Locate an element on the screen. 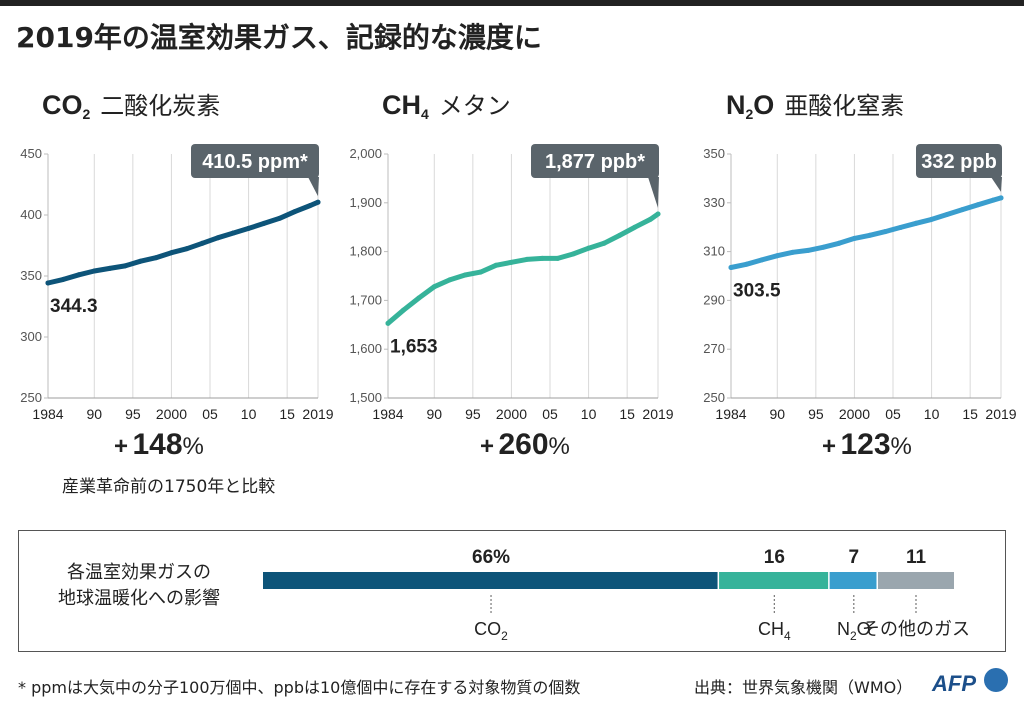 The height and width of the screenshot is (706, 1024). n2o-x-tick-label: 90 is located at coordinates (777, 414).